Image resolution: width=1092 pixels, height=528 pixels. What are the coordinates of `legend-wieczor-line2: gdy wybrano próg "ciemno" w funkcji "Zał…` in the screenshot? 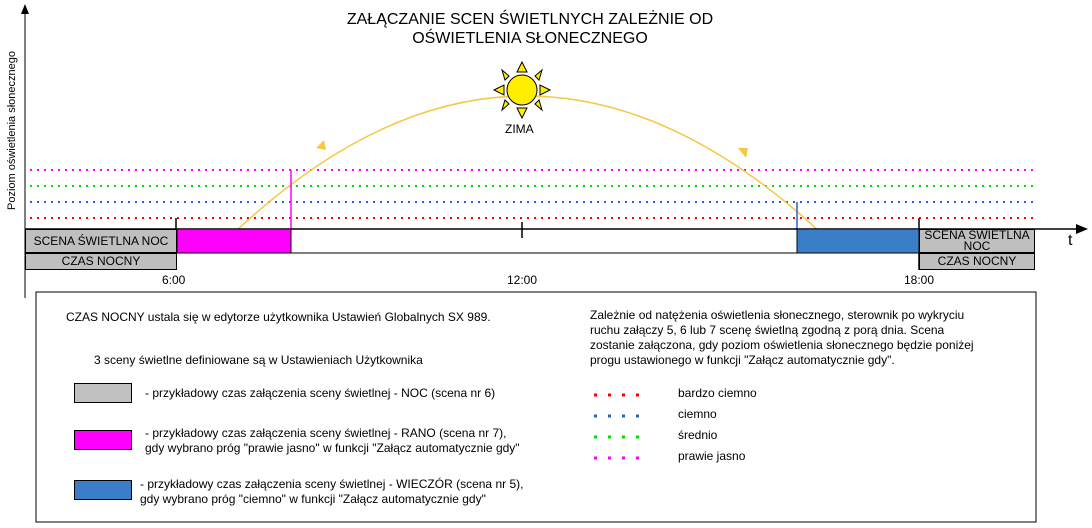 It's located at (313, 499).